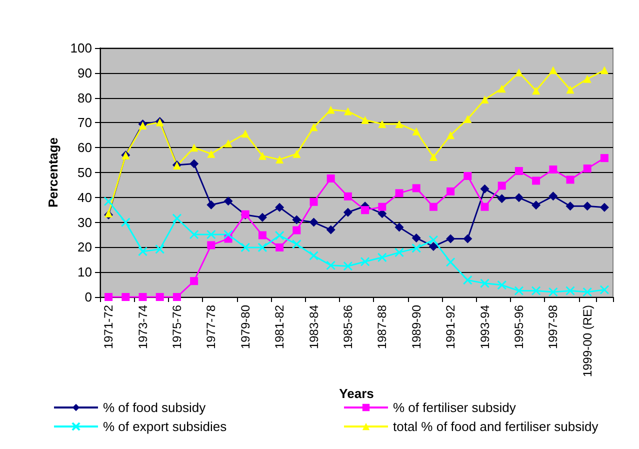 This screenshot has width=639, height=449. I want to click on y-tick-label: 80, so click(85, 98).